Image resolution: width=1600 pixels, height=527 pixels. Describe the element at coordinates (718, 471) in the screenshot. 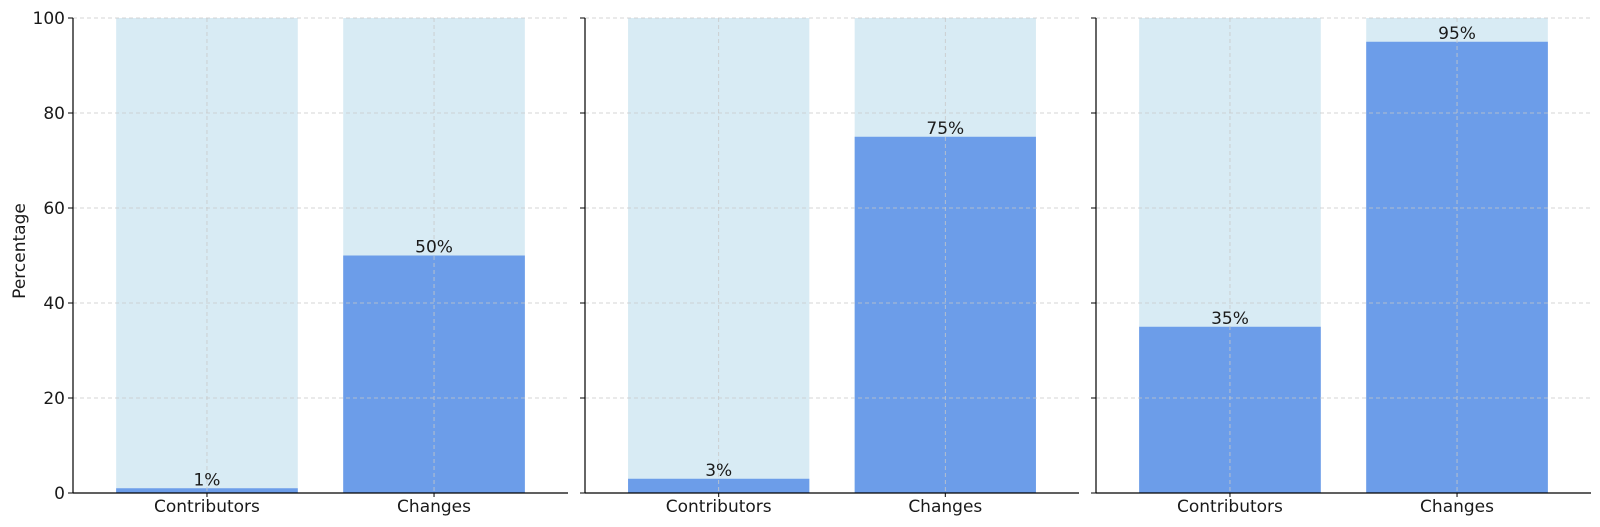

I see `data-label: 3%` at that location.